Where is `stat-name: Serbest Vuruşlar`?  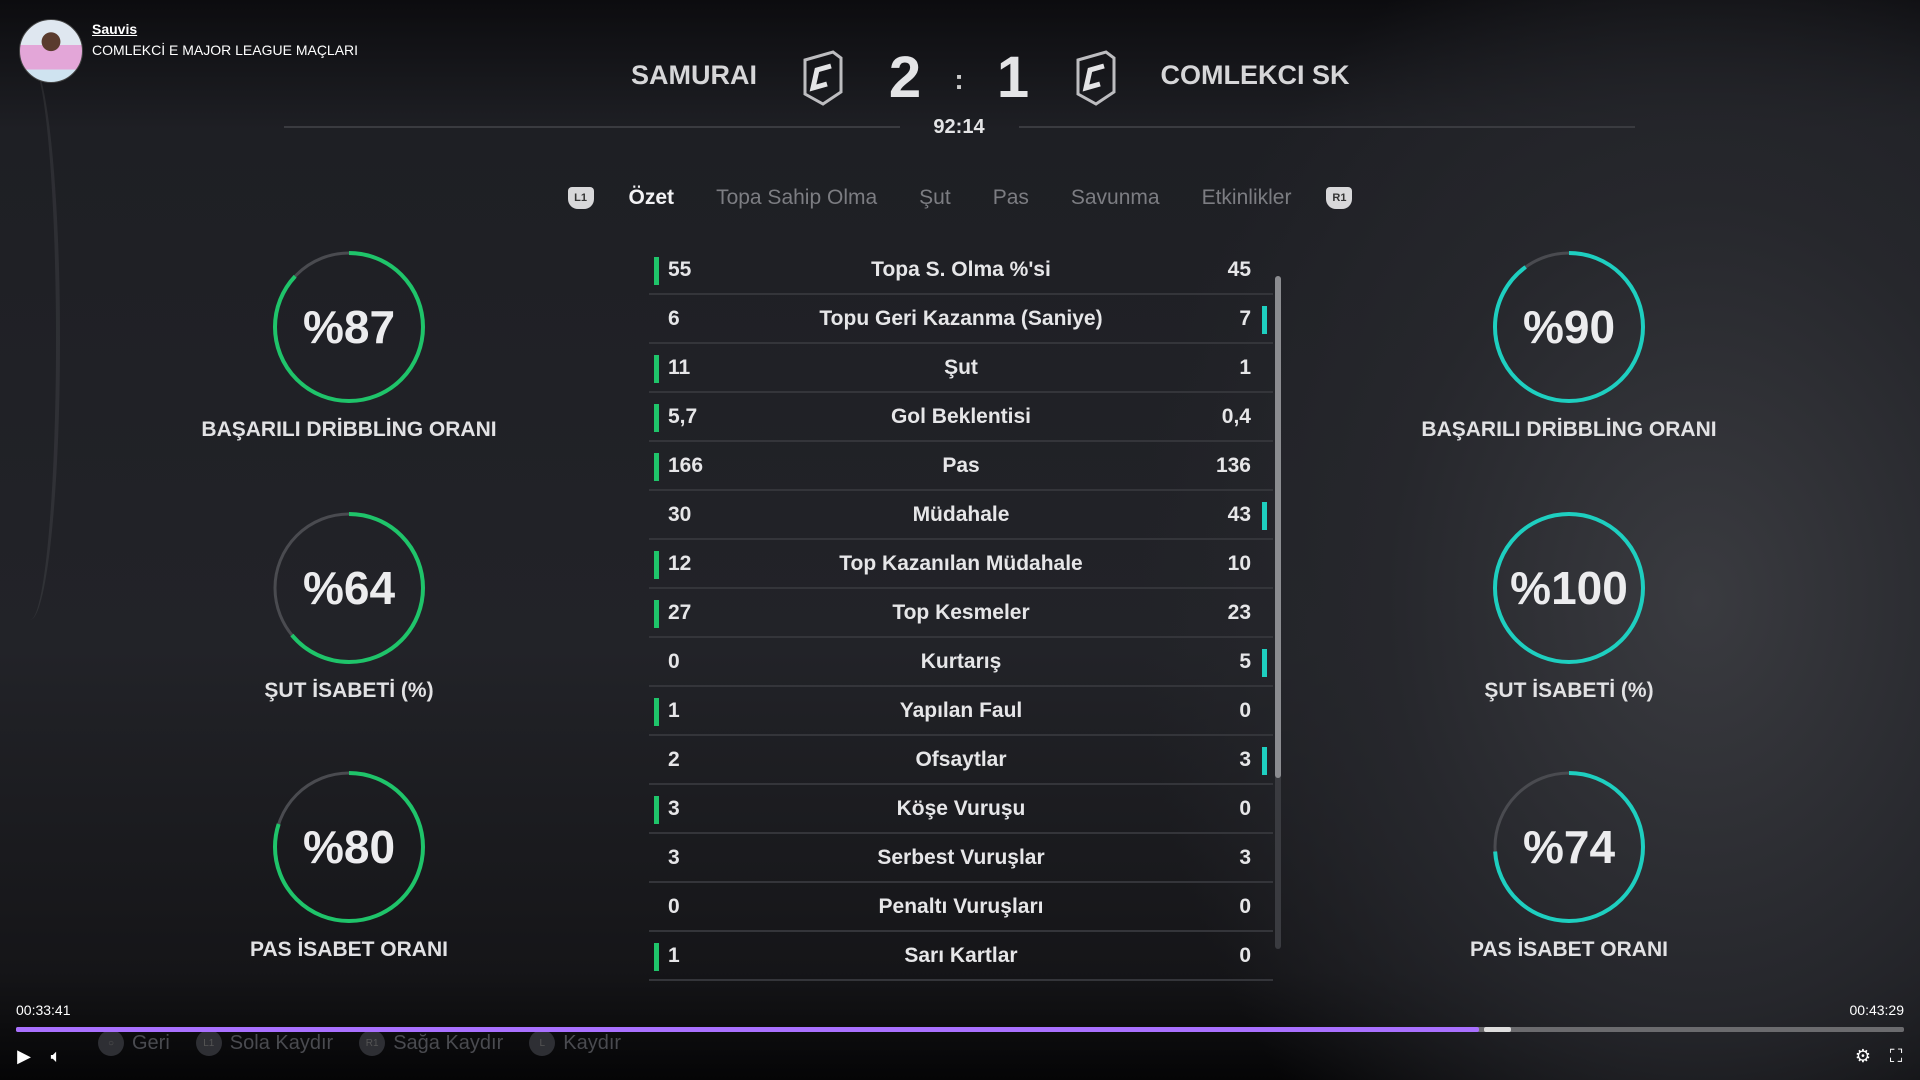
stat-name: Serbest Vuruşlar is located at coordinates (961, 857).